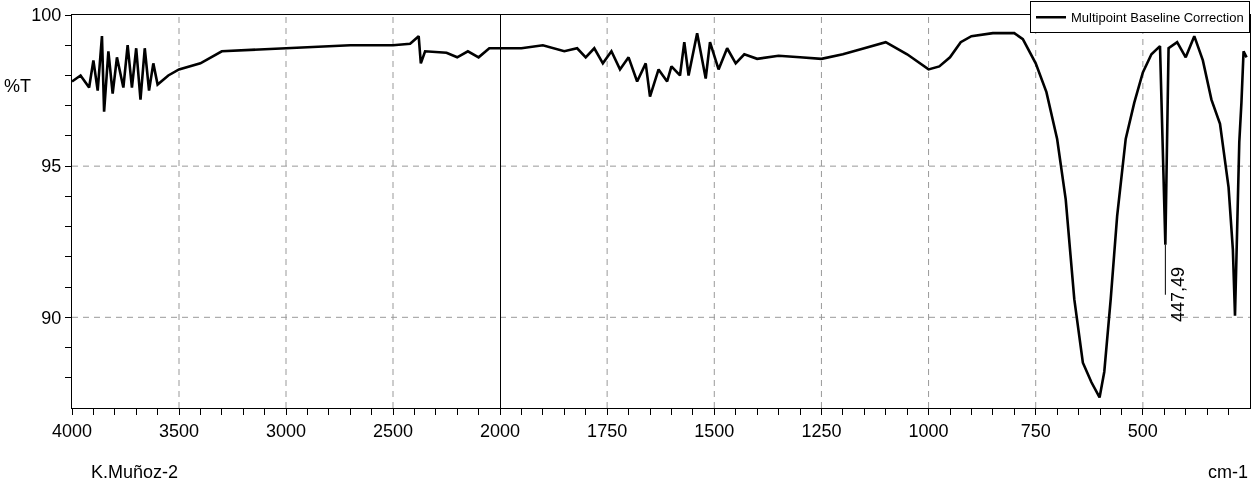 This screenshot has width=1255, height=485. I want to click on x-tick-label: 1500, so click(714, 430).